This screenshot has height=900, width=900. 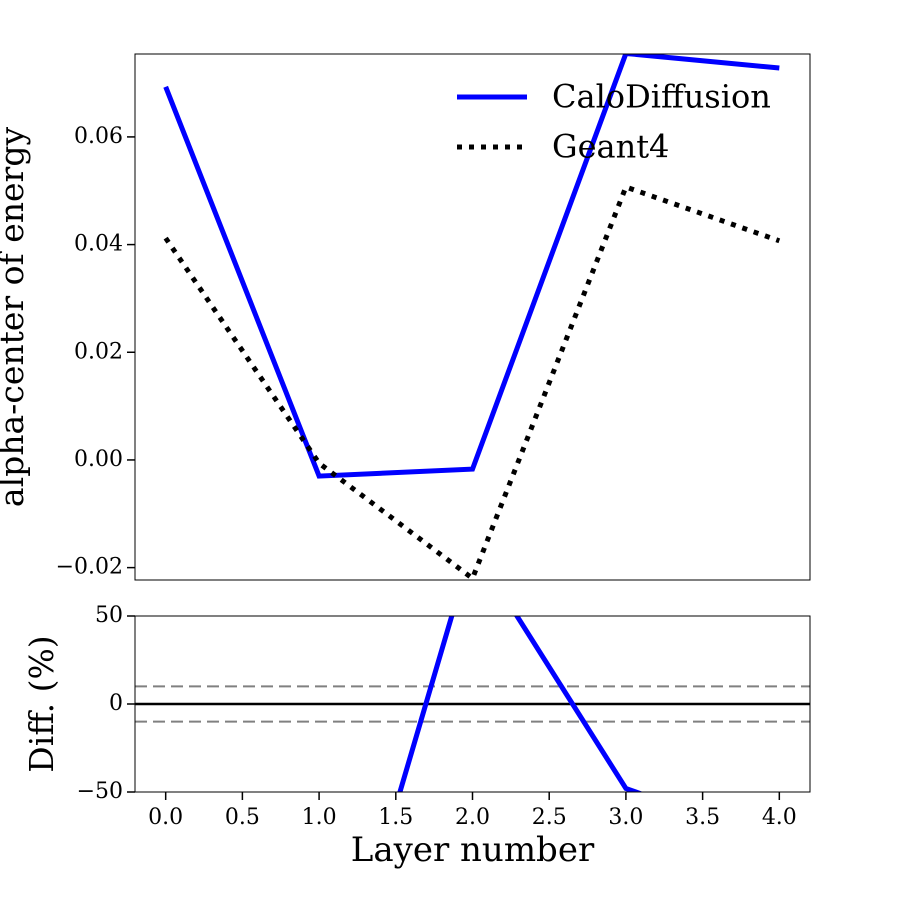 I want to click on y-tick-label: 0.06, so click(x=98, y=136).